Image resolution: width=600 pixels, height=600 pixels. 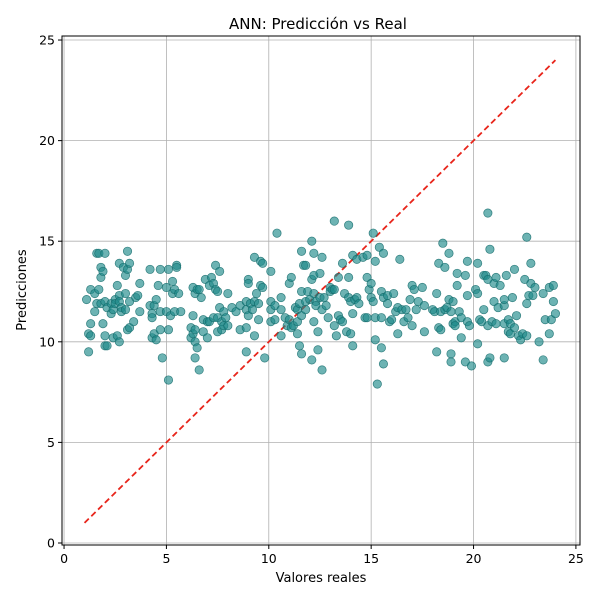 I want to click on y-axis-ticks: 0 5 10 15 20 25, so click(x=50, y=291).